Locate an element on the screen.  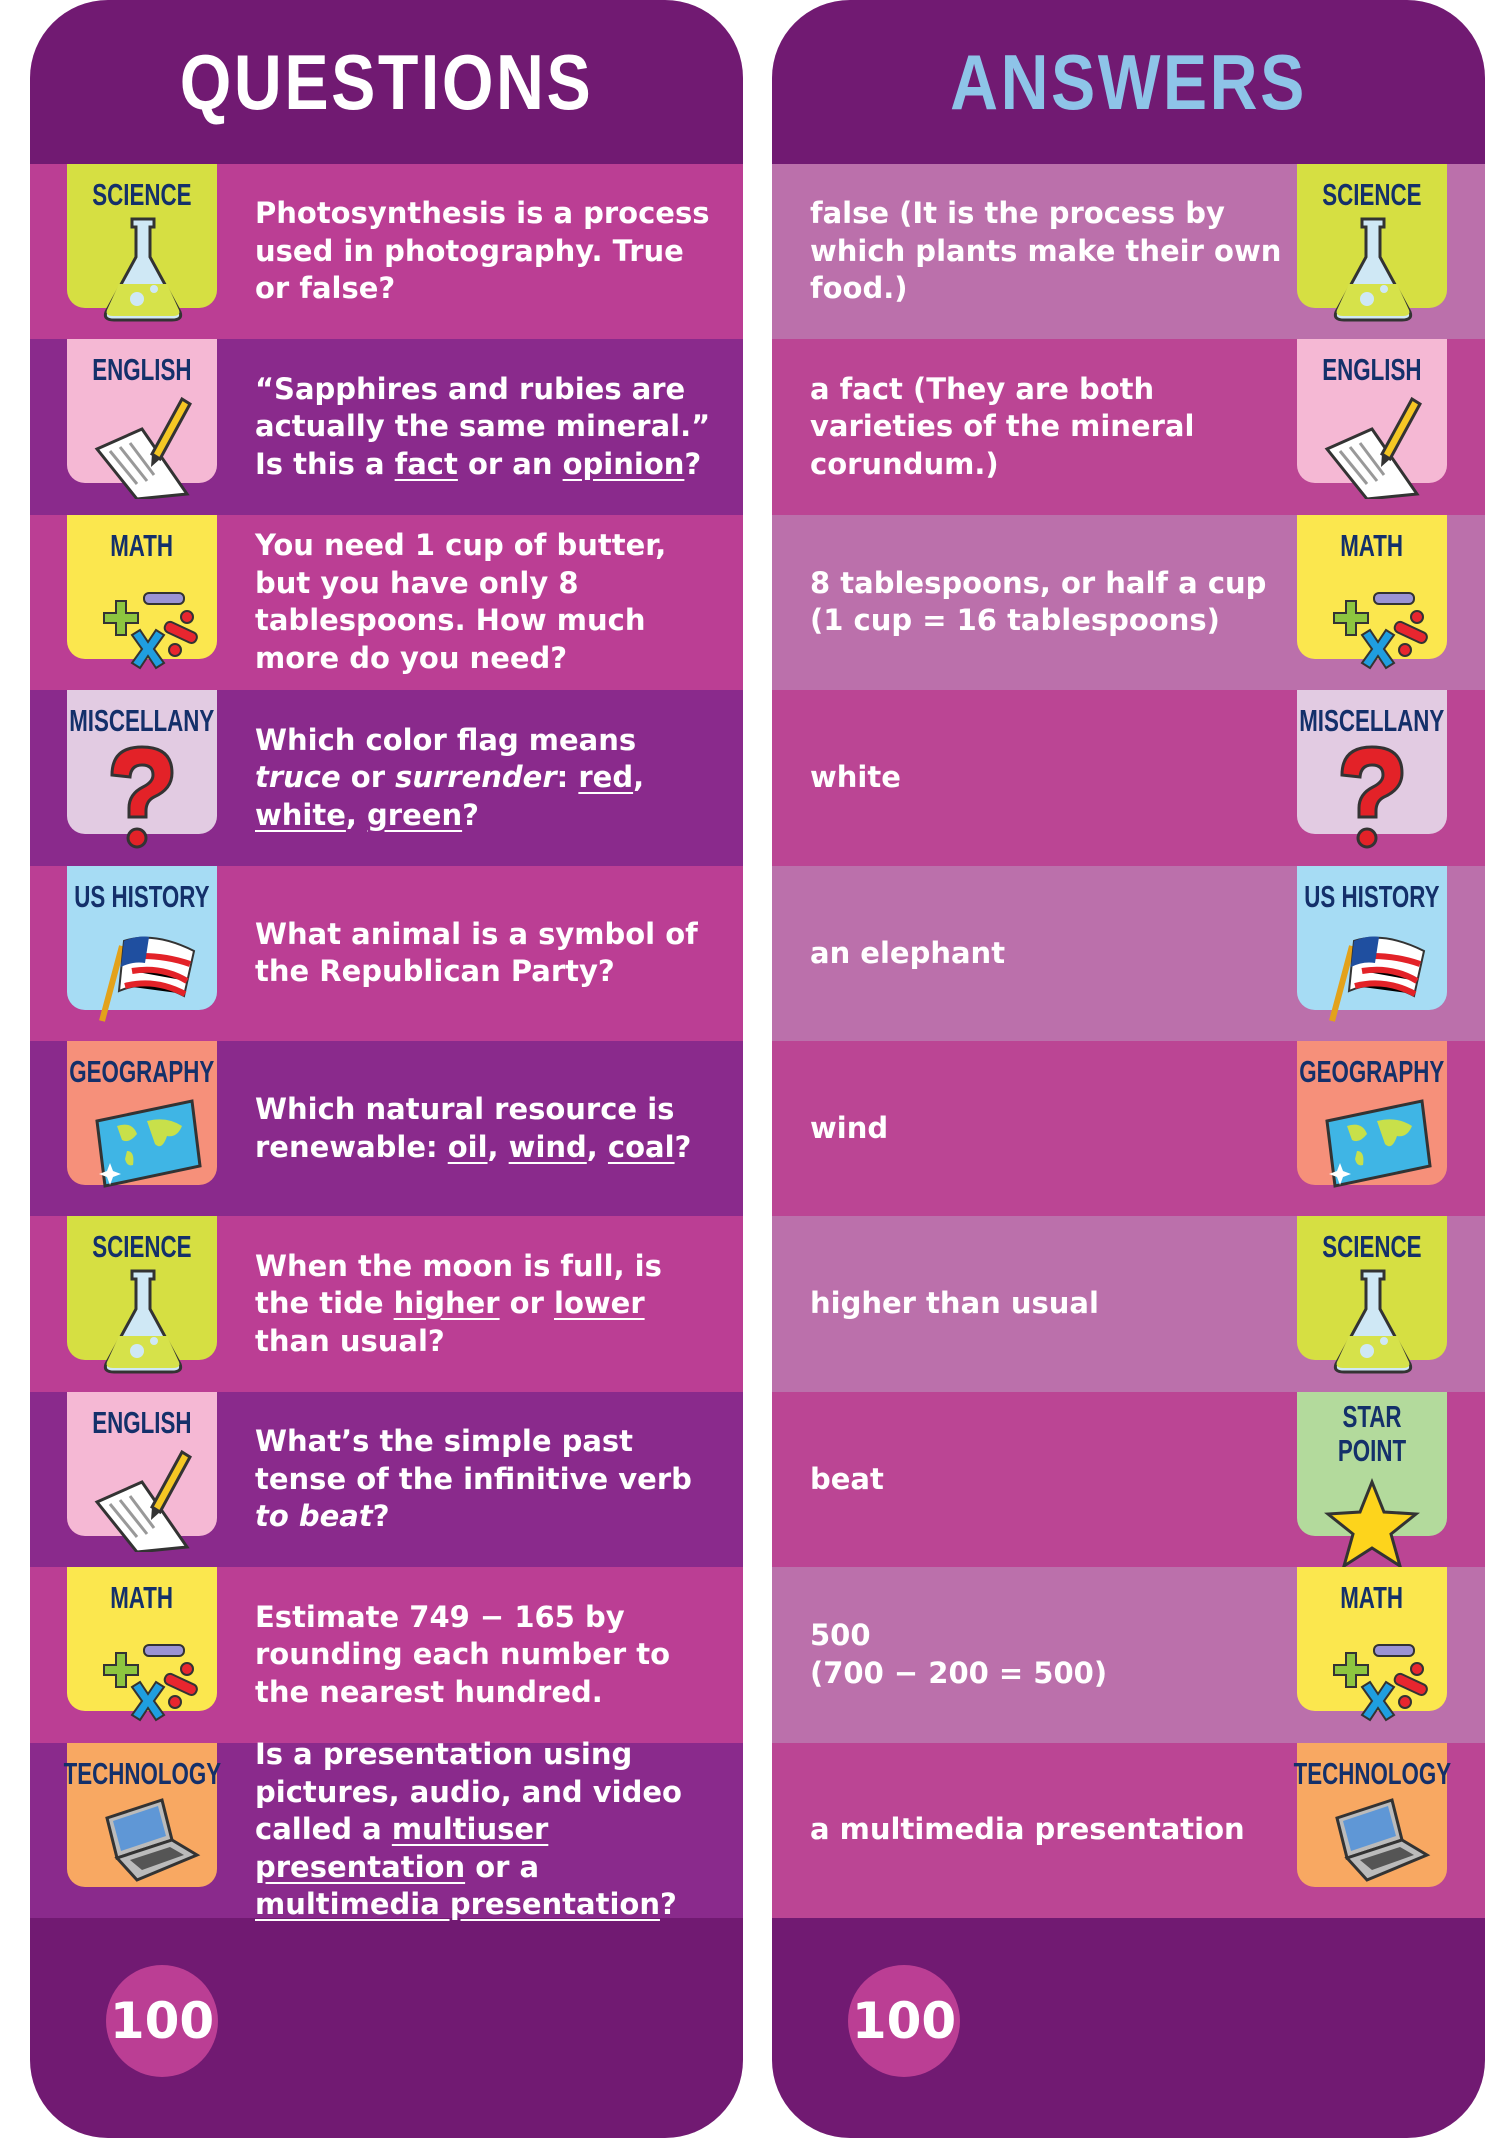
text-segment: or a is located at coordinates (502, 1866).